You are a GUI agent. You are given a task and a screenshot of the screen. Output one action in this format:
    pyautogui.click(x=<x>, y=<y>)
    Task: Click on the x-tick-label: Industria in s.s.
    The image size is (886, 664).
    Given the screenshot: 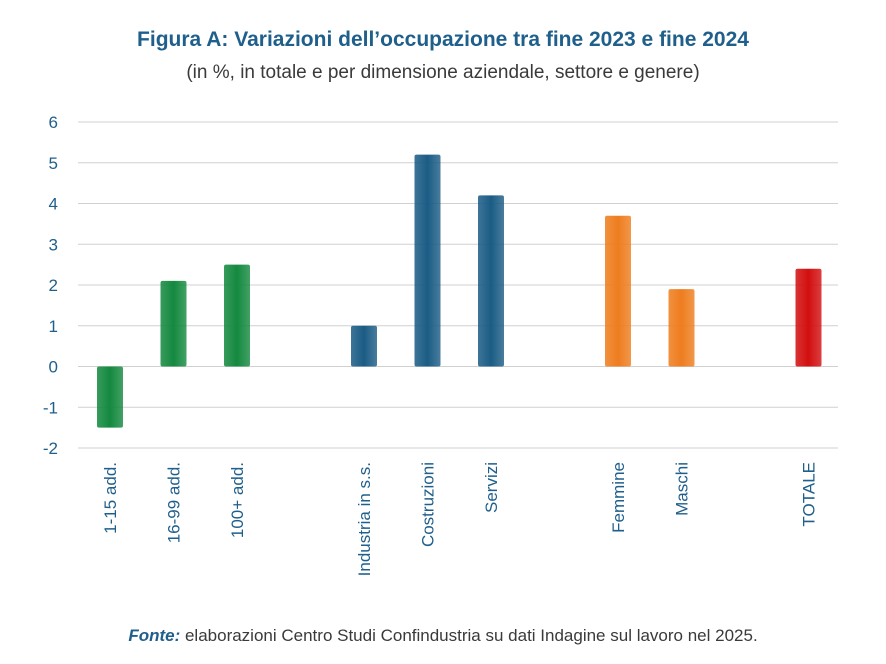 What is the action you would take?
    pyautogui.click(x=364, y=519)
    